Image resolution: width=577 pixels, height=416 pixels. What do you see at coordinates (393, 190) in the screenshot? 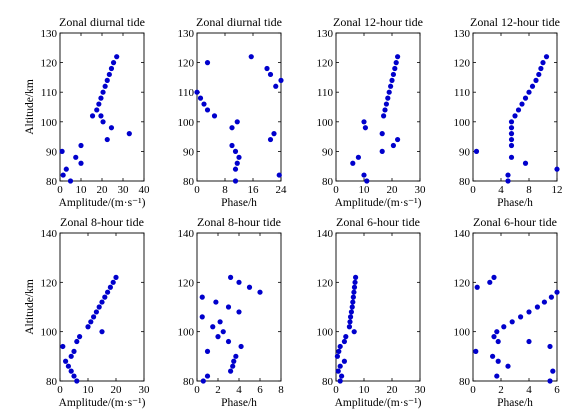
I see `x-tick-label: 20` at bounding box center [393, 190].